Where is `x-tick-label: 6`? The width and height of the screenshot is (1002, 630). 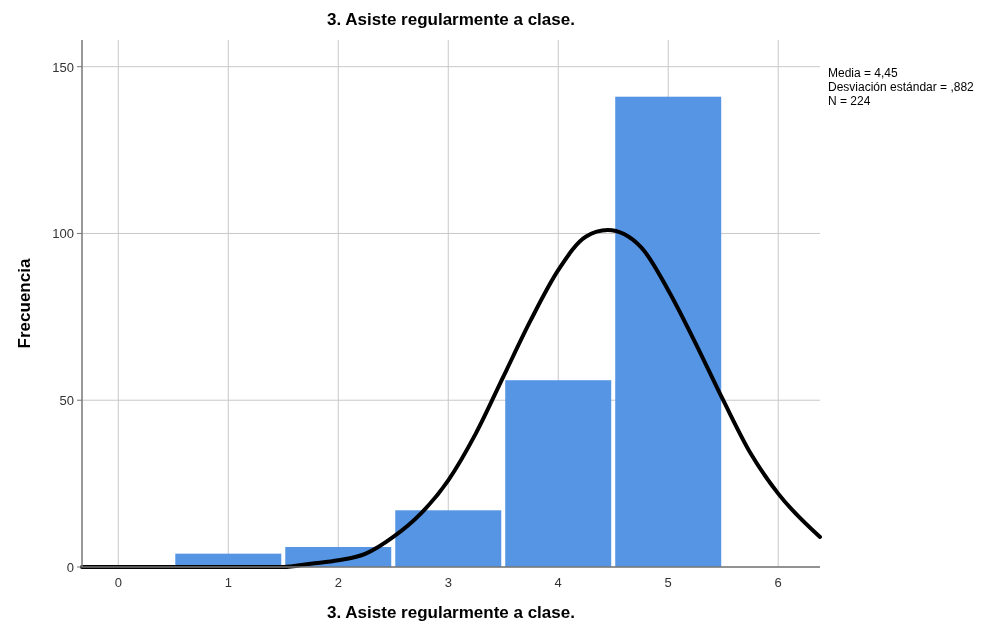
x-tick-label: 6 is located at coordinates (778, 582).